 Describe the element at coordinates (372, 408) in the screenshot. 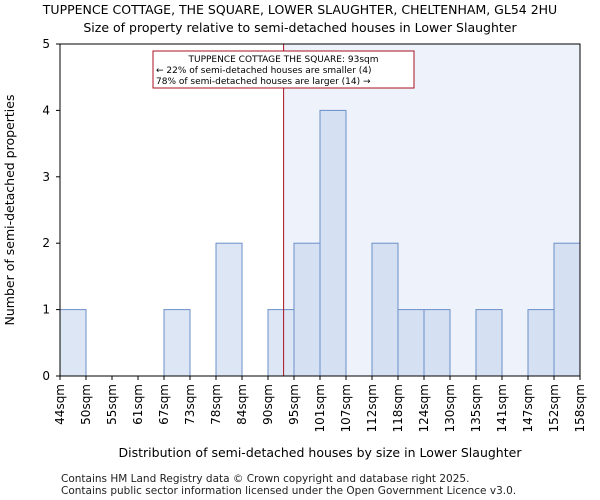

I see `x-tick-label: 112sqm` at that location.